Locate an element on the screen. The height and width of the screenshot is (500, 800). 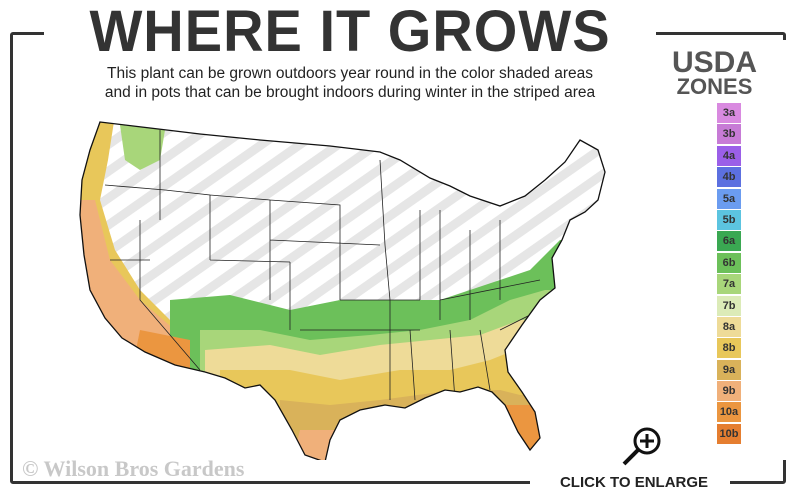
legend-subtitle: ZONES is located at coordinates (714, 86).